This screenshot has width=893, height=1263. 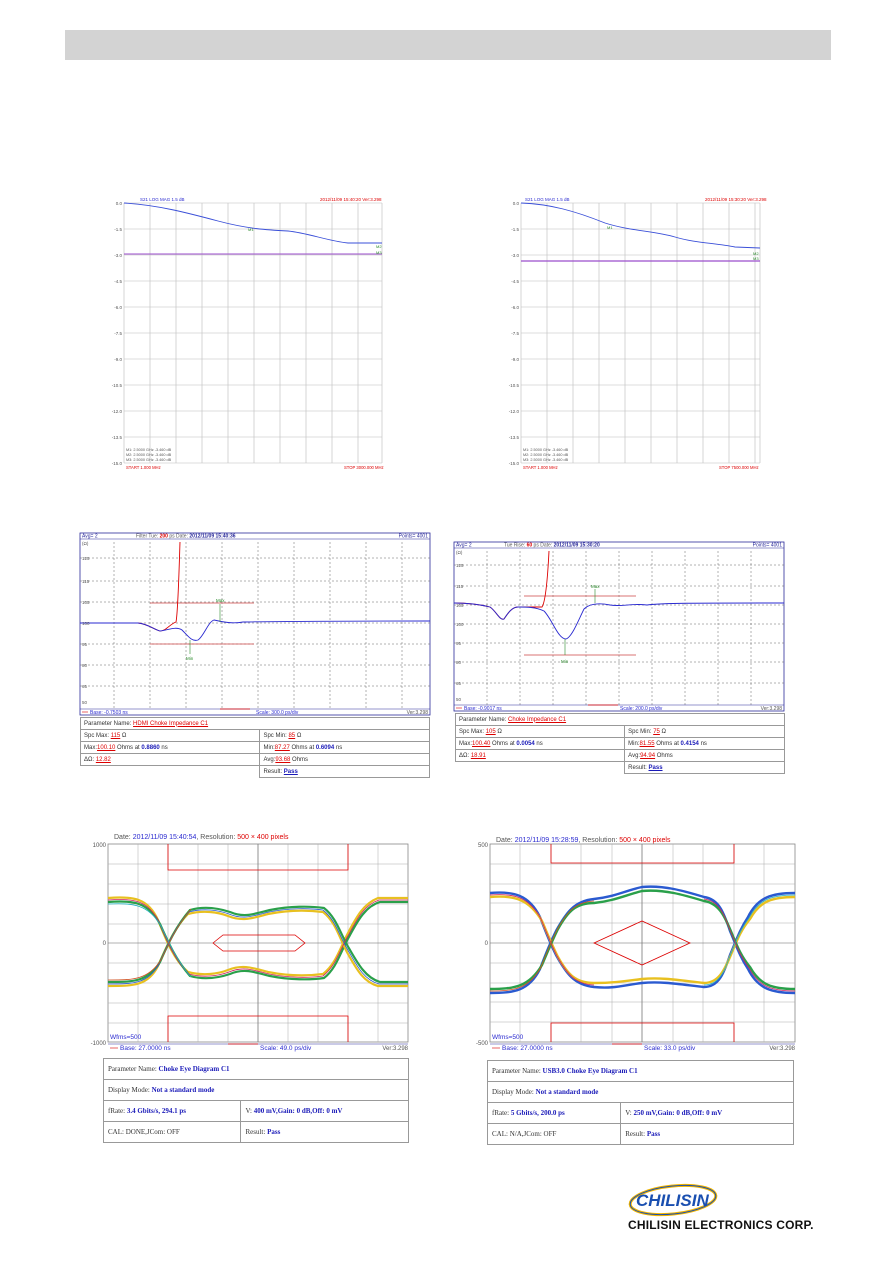 I want to click on y-tick: -15.0, so click(x=514, y=463).